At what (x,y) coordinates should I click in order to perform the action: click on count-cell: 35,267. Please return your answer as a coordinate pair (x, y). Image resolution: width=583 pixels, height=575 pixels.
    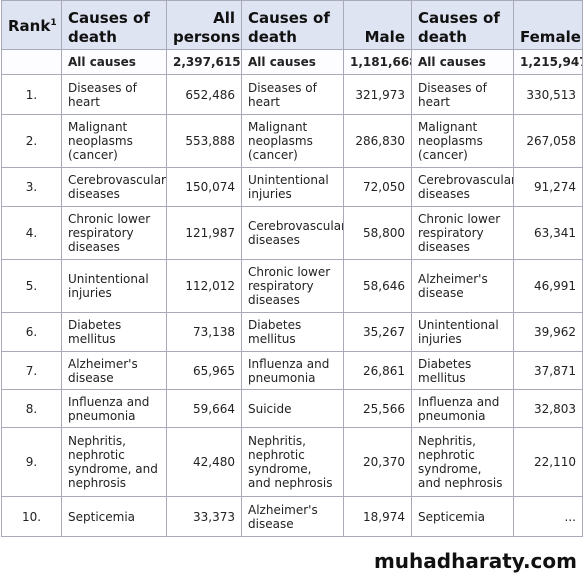
    Looking at the image, I should click on (377, 332).